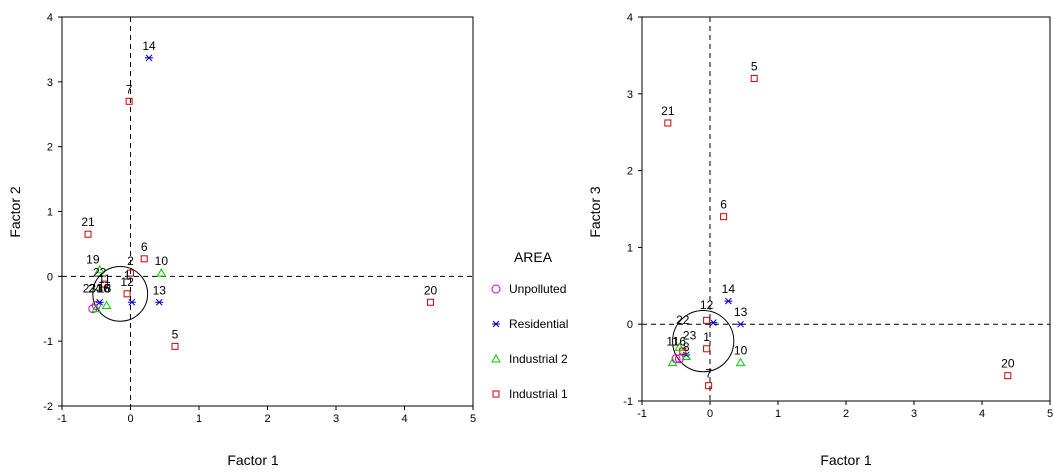  Describe the element at coordinates (1050, 414) in the screenshot. I see `x-tick-label: 5` at that location.